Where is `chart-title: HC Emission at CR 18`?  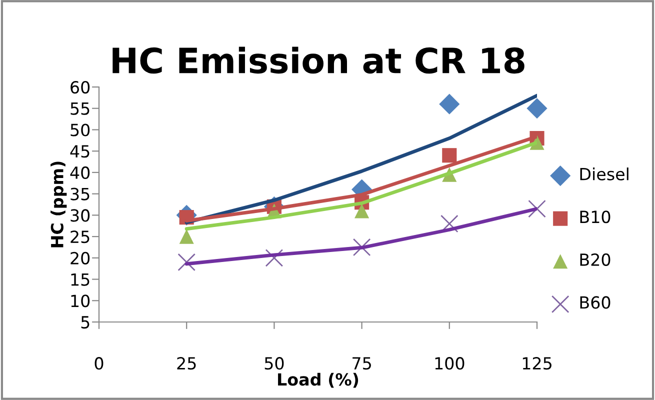 chart-title: HC Emission at CR 18 is located at coordinates (318, 60).